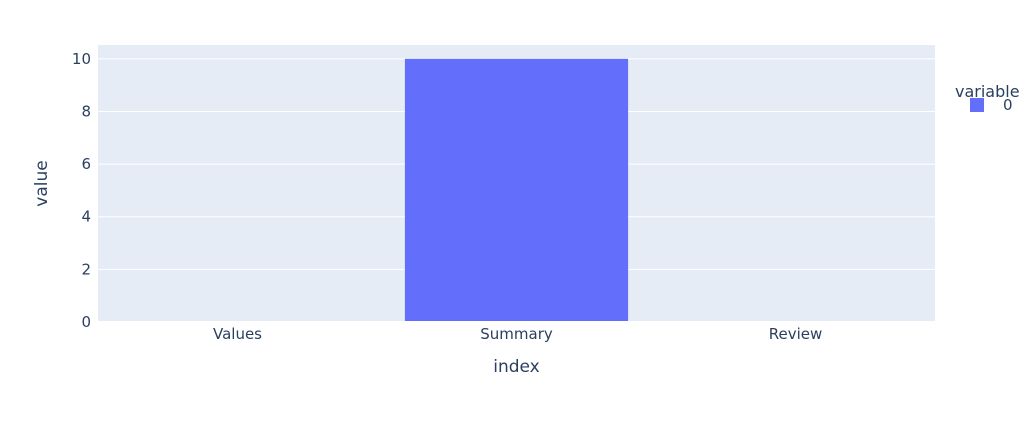 The height and width of the screenshot is (422, 1033). I want to click on legend-label: 0, so click(1008, 105).